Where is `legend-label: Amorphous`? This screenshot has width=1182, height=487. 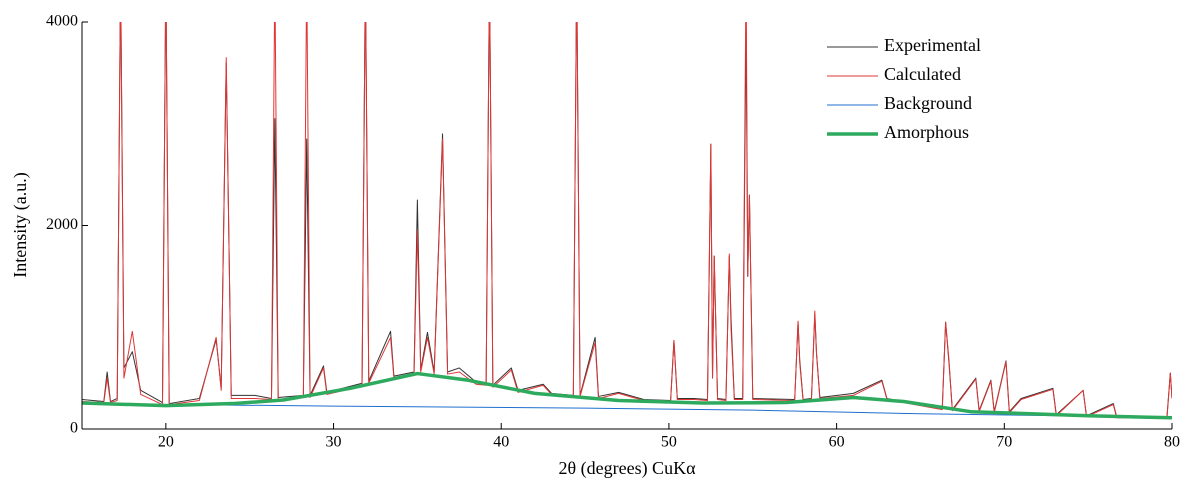
legend-label: Amorphous is located at coordinates (926, 132).